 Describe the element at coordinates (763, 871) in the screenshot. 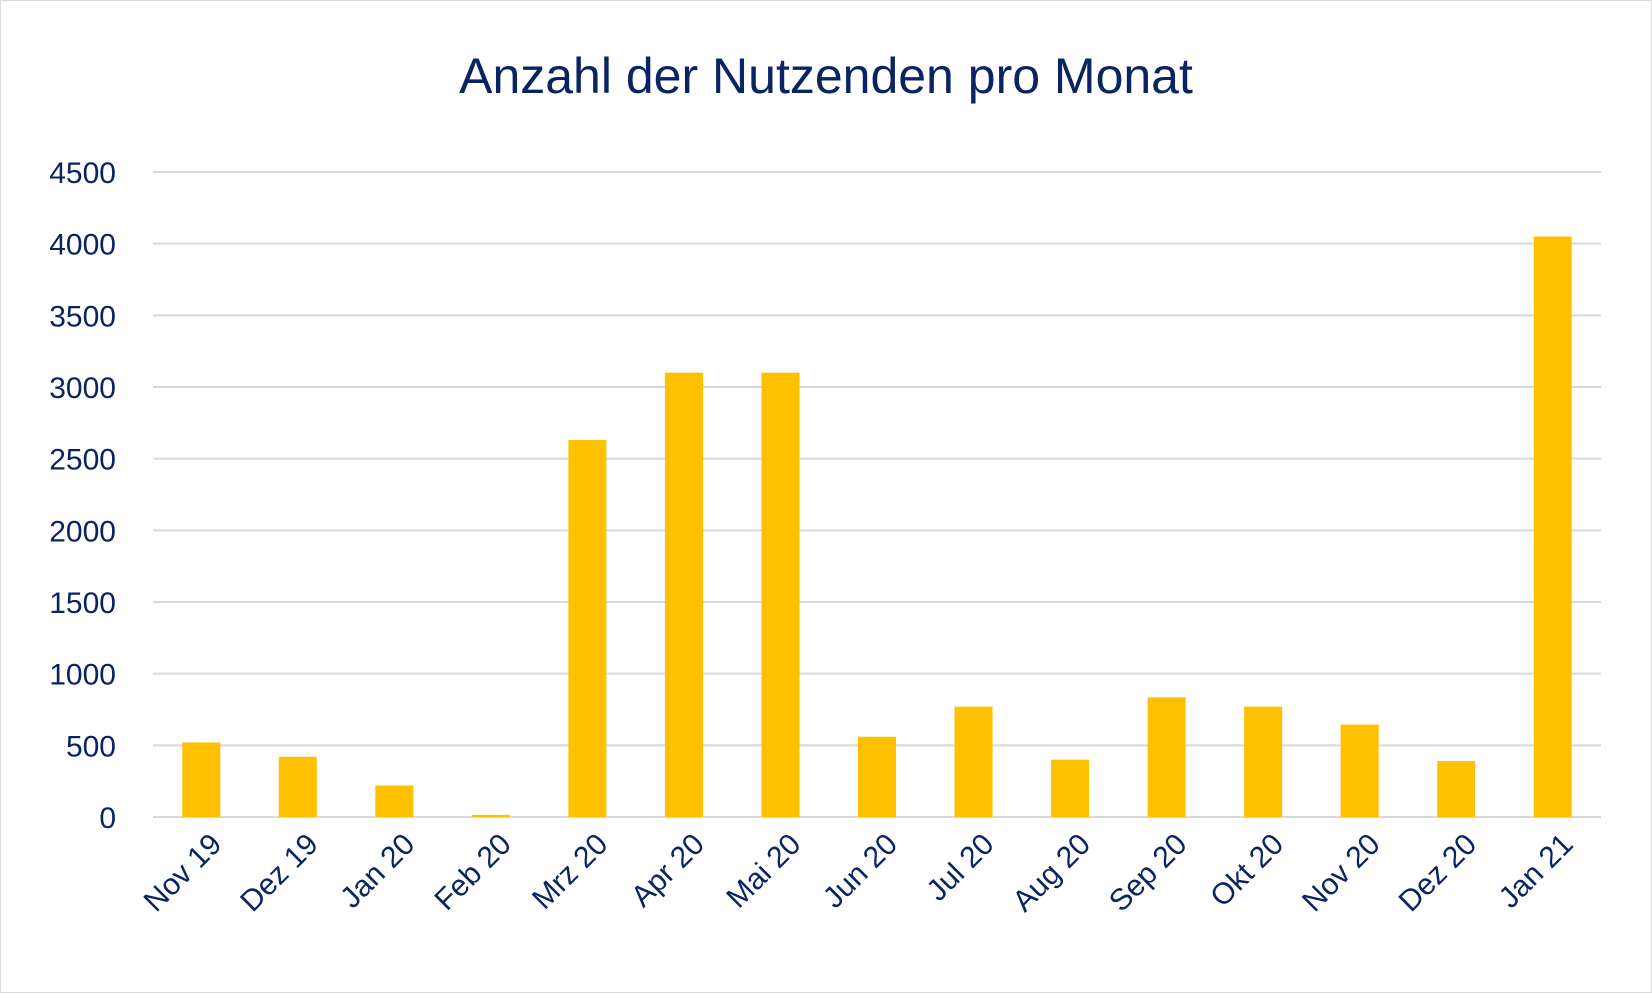

I see `x-tick-label: Mai 20` at that location.